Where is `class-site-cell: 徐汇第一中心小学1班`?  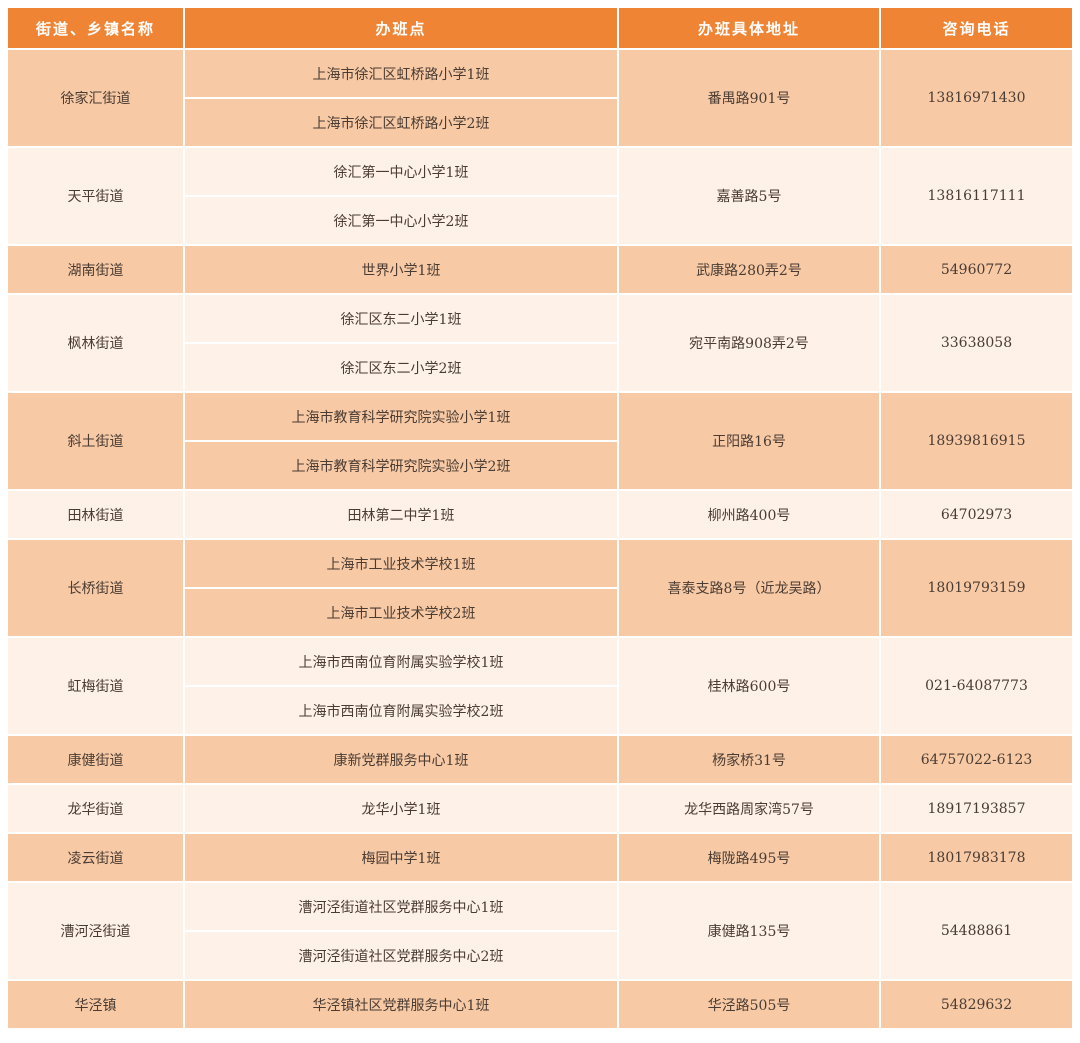 class-site-cell: 徐汇第一中心小学1班 is located at coordinates (401, 171).